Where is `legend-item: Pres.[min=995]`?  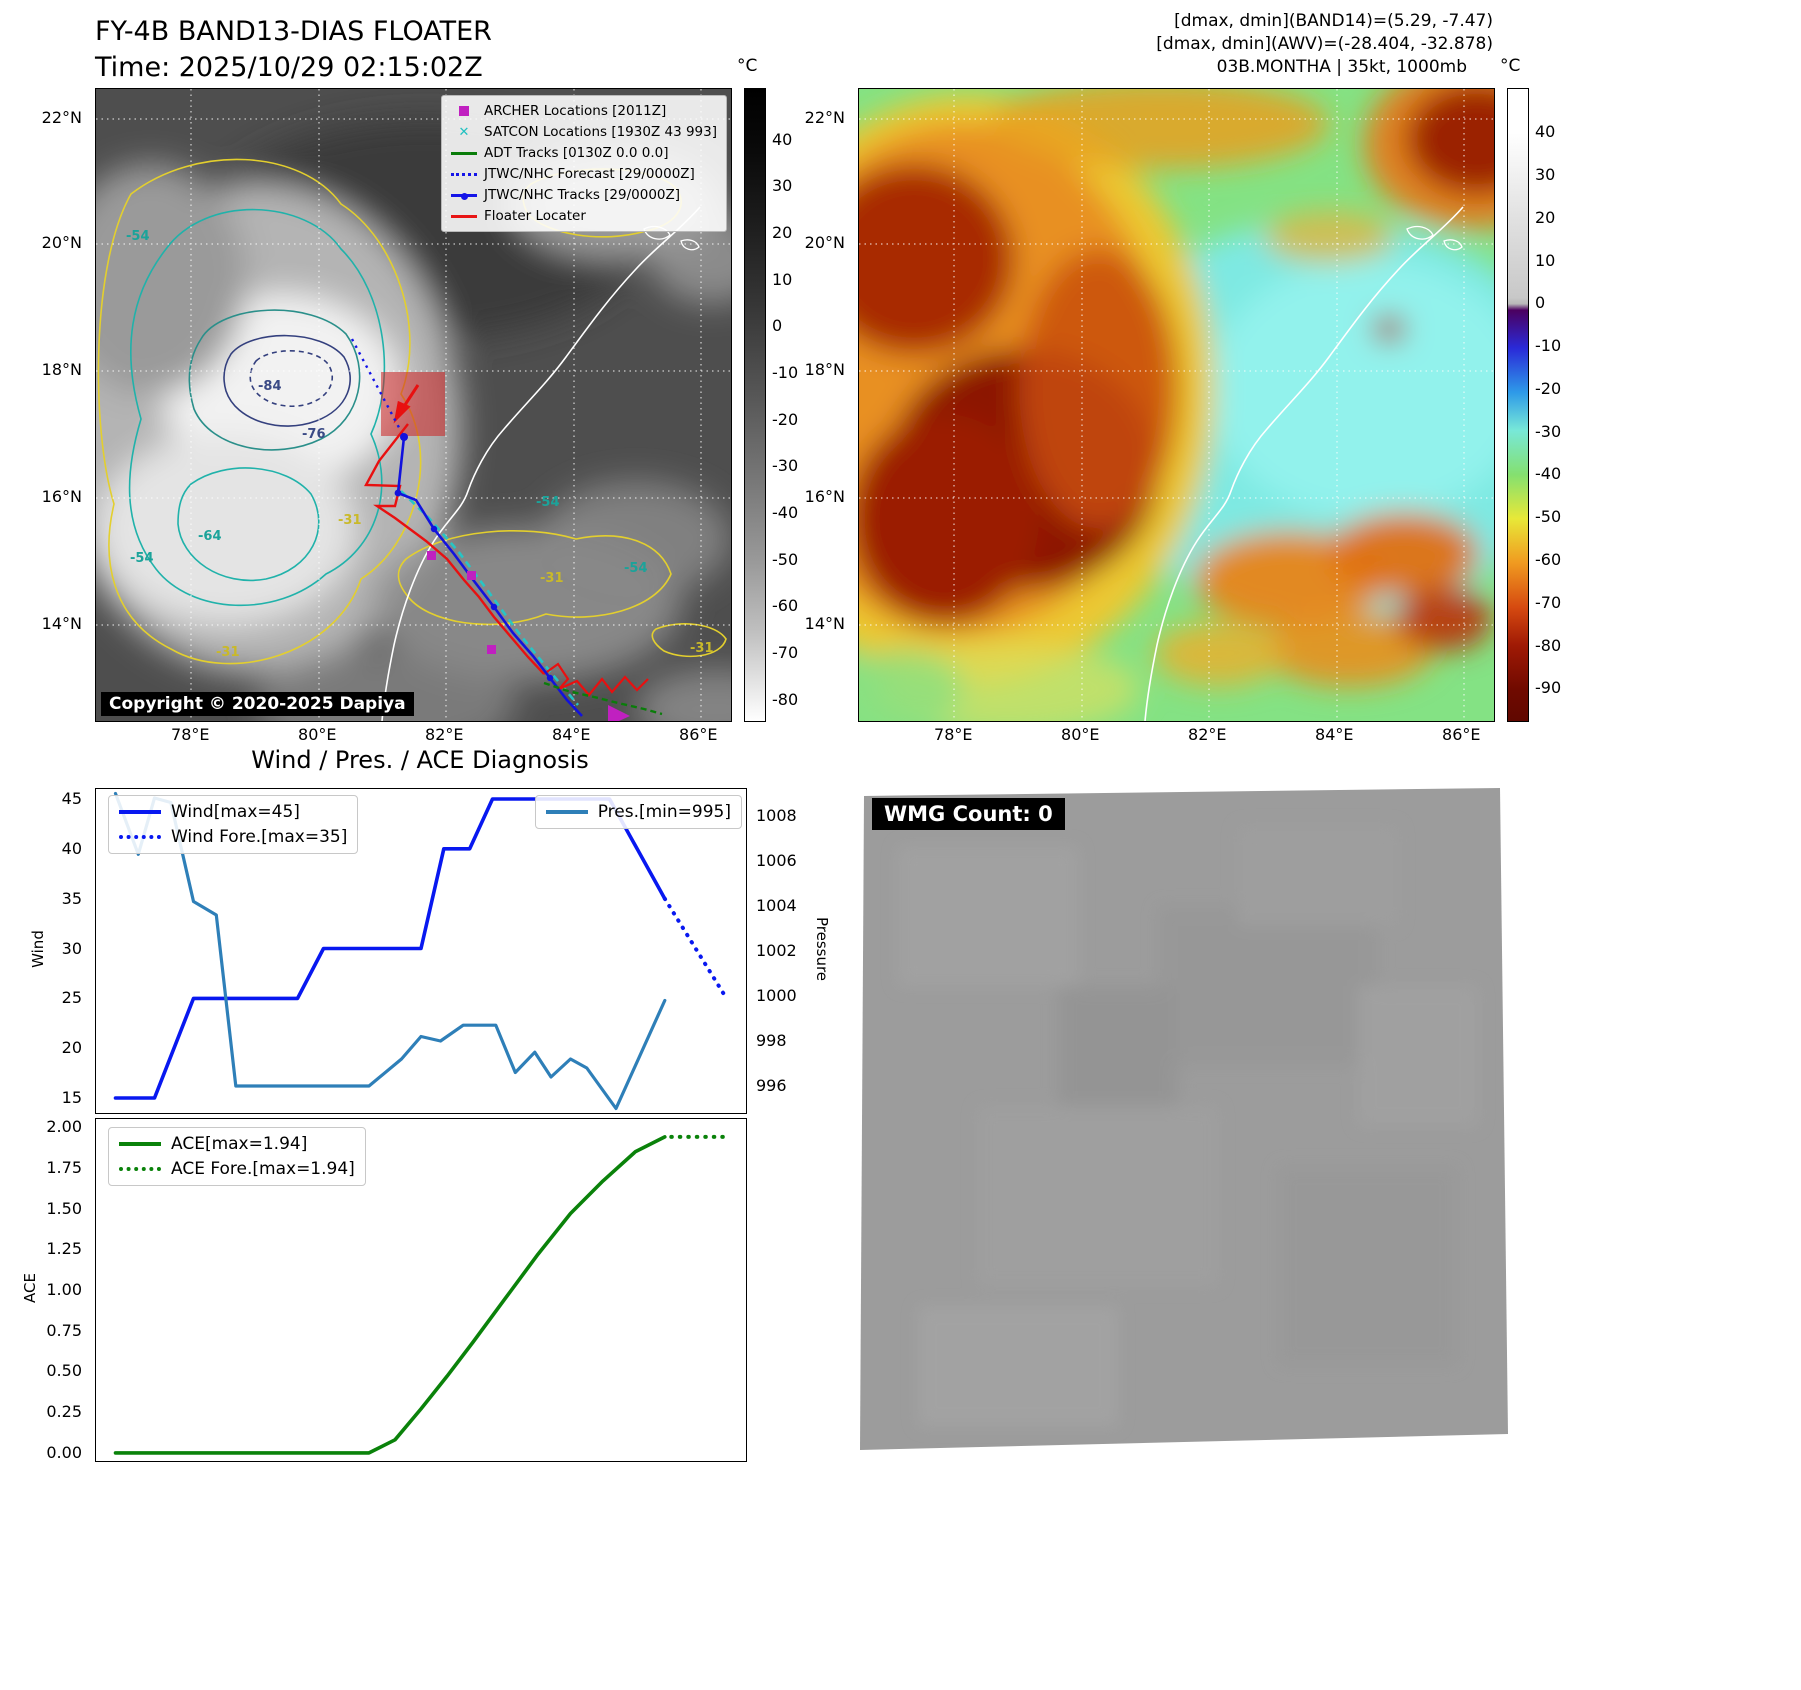
legend-item: Pres.[min=995] is located at coordinates (638, 812).